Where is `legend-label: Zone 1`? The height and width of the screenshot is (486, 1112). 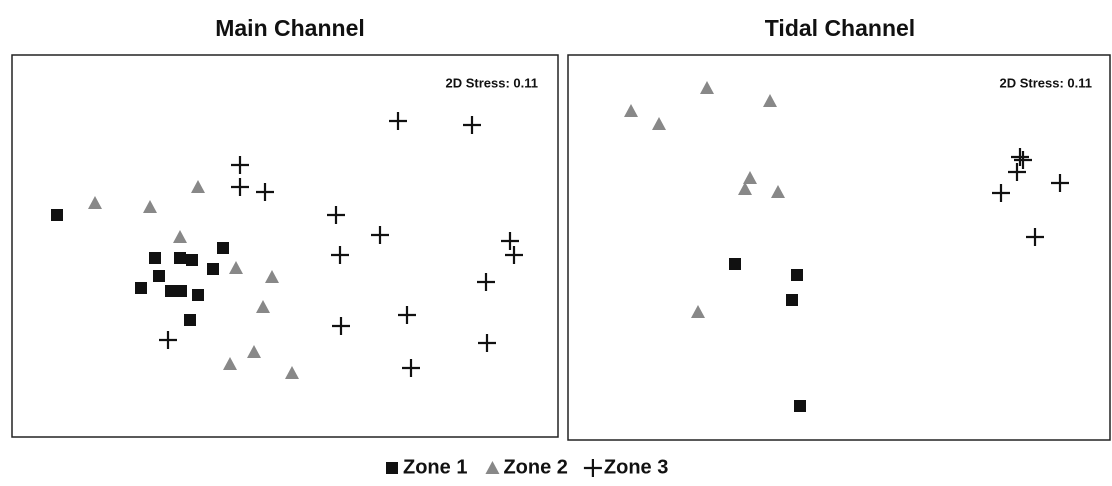 legend-label: Zone 1 is located at coordinates (435, 467).